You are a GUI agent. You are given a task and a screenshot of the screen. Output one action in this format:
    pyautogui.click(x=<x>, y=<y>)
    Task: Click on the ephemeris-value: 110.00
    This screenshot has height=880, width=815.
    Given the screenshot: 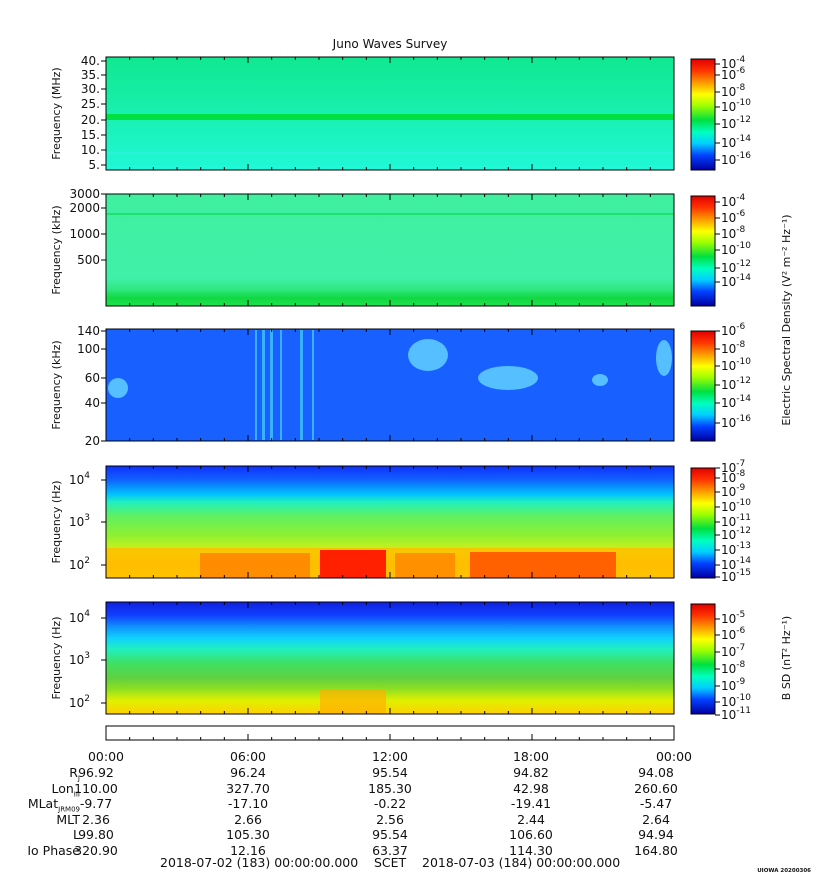 What is the action you would take?
    pyautogui.click(x=96, y=788)
    